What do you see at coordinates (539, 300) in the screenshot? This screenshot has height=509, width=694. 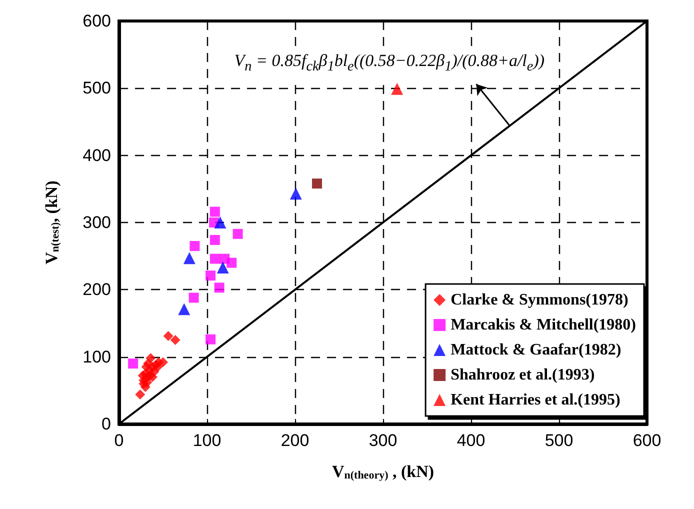 I see `legend-label: Clarke & Symmons(1978)` at bounding box center [539, 300].